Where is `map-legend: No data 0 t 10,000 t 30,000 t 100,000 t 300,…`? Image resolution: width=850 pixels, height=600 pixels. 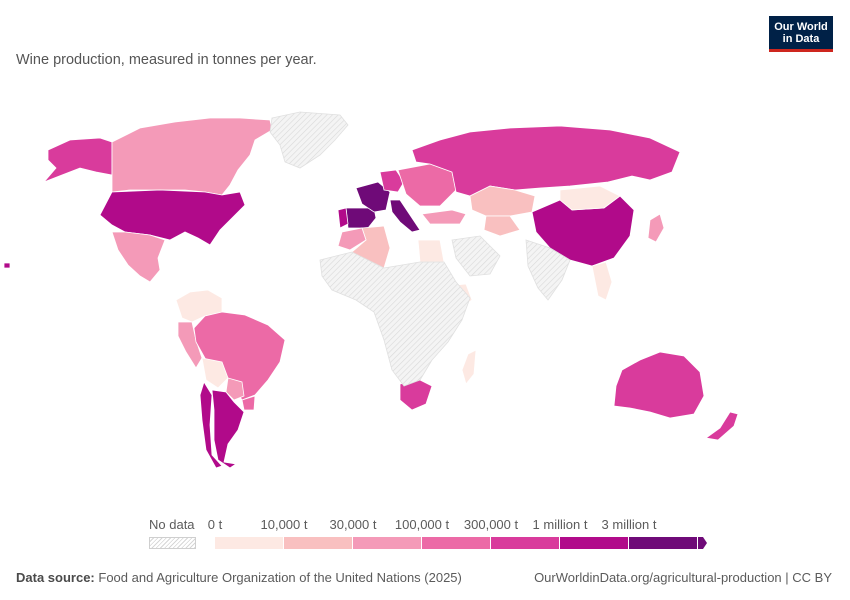
map-legend: No data 0 t 10,000 t 30,000 t 100,000 t 300,… is located at coordinates (430, 535).